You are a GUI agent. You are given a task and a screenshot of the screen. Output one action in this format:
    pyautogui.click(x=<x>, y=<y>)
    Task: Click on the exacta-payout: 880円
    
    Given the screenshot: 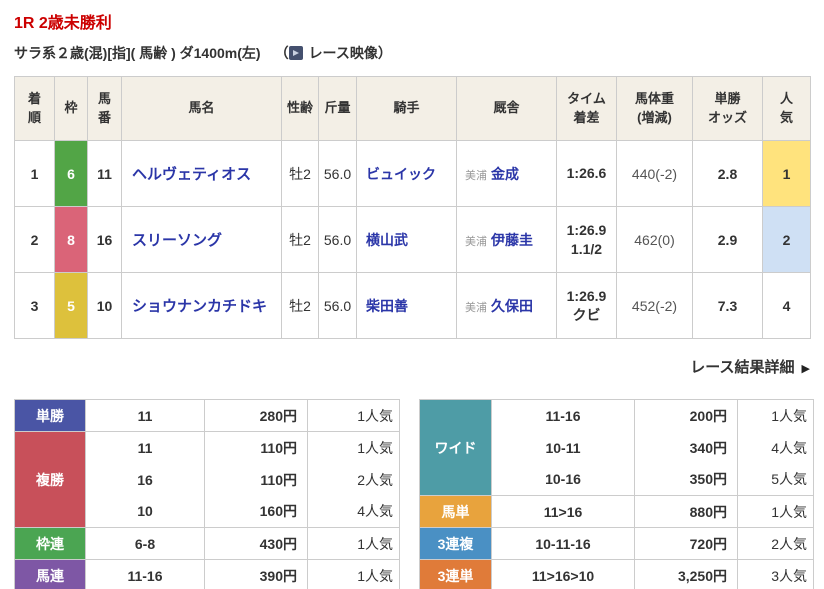 What is the action you would take?
    pyautogui.click(x=686, y=511)
    